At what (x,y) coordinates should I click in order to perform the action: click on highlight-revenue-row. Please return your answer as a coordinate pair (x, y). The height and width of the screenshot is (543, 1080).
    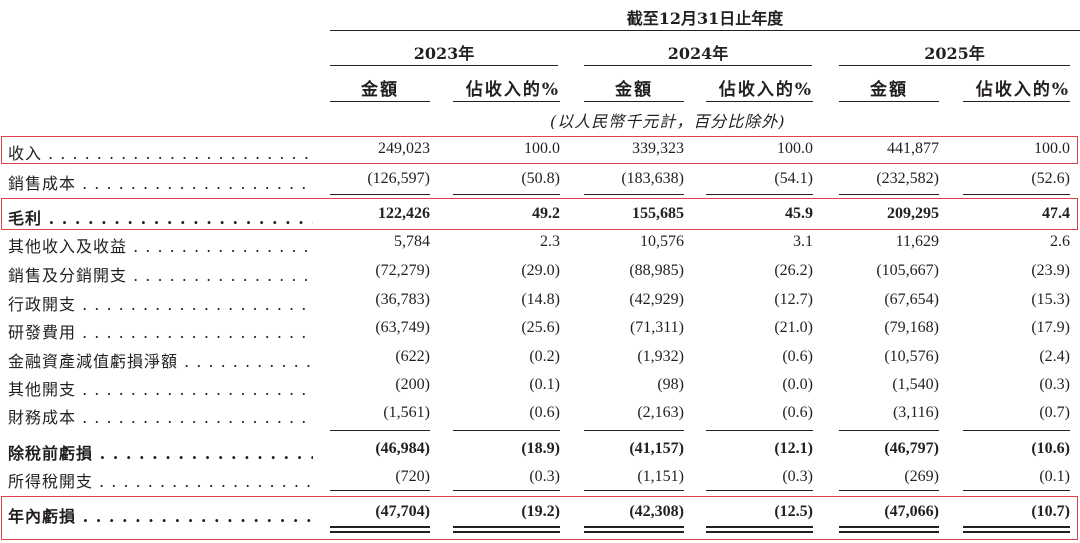
    Looking at the image, I should click on (539, 150).